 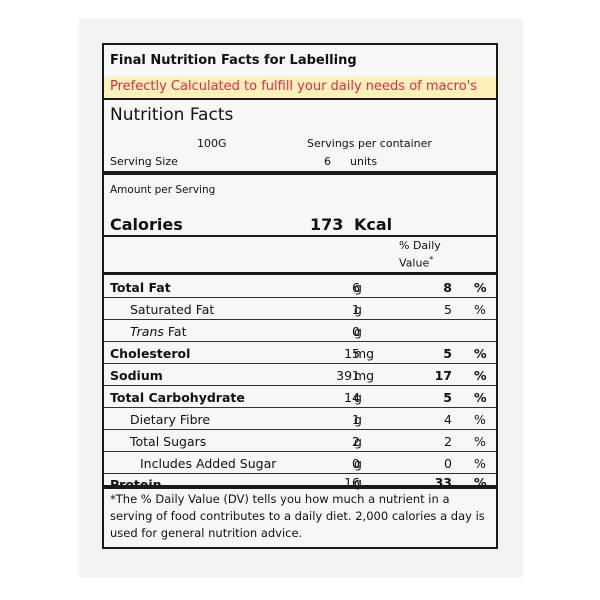 I want to click on servings-value: 6, so click(x=327, y=161).